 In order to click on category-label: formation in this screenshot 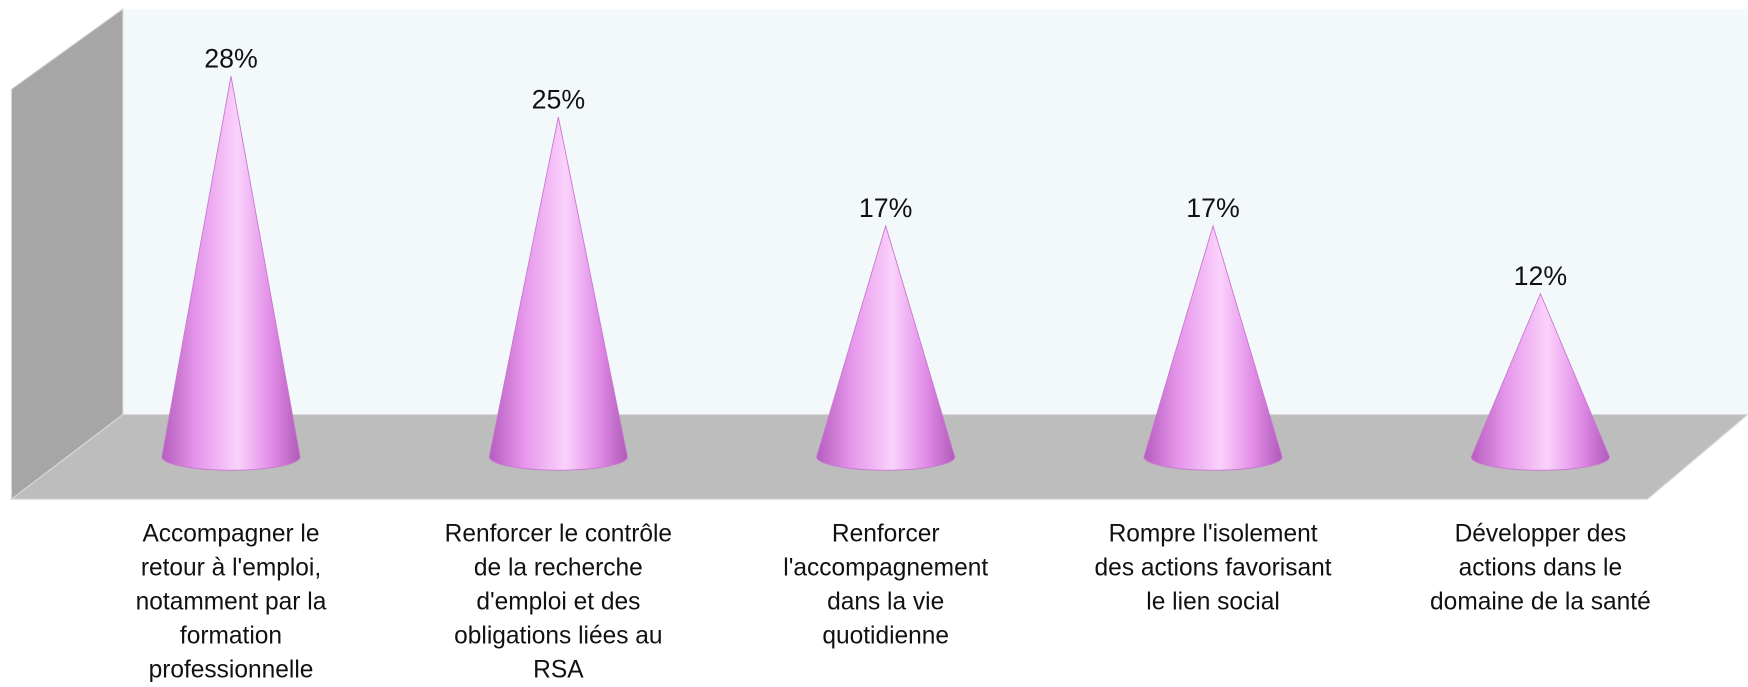, I will do `click(231, 635)`.